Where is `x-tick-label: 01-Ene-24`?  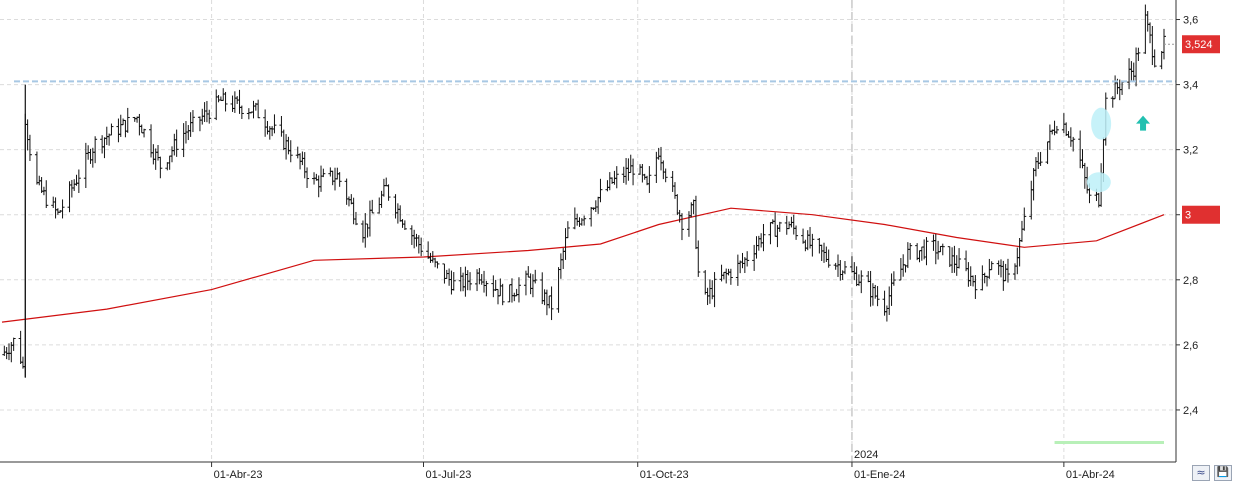 x-tick-label: 01-Ene-24 is located at coordinates (879, 475).